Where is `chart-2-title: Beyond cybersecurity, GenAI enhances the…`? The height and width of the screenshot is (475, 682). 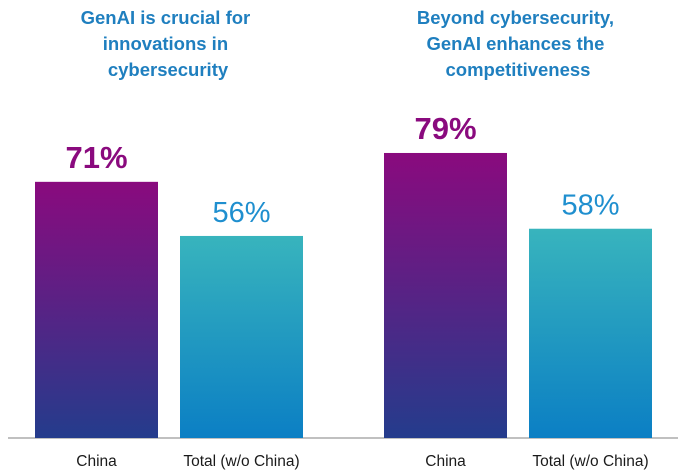
chart-2-title: Beyond cybersecurity, GenAI enhances the… is located at coordinates (518, 43).